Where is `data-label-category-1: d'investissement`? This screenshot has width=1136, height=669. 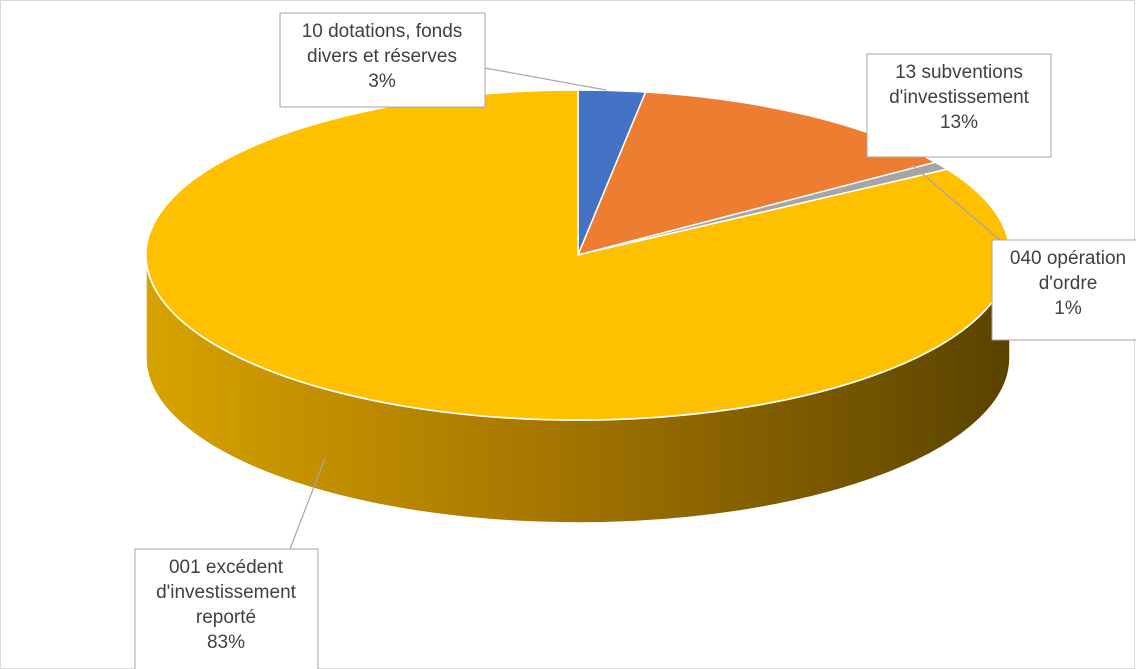 data-label-category-1: d'investissement is located at coordinates (959, 97).